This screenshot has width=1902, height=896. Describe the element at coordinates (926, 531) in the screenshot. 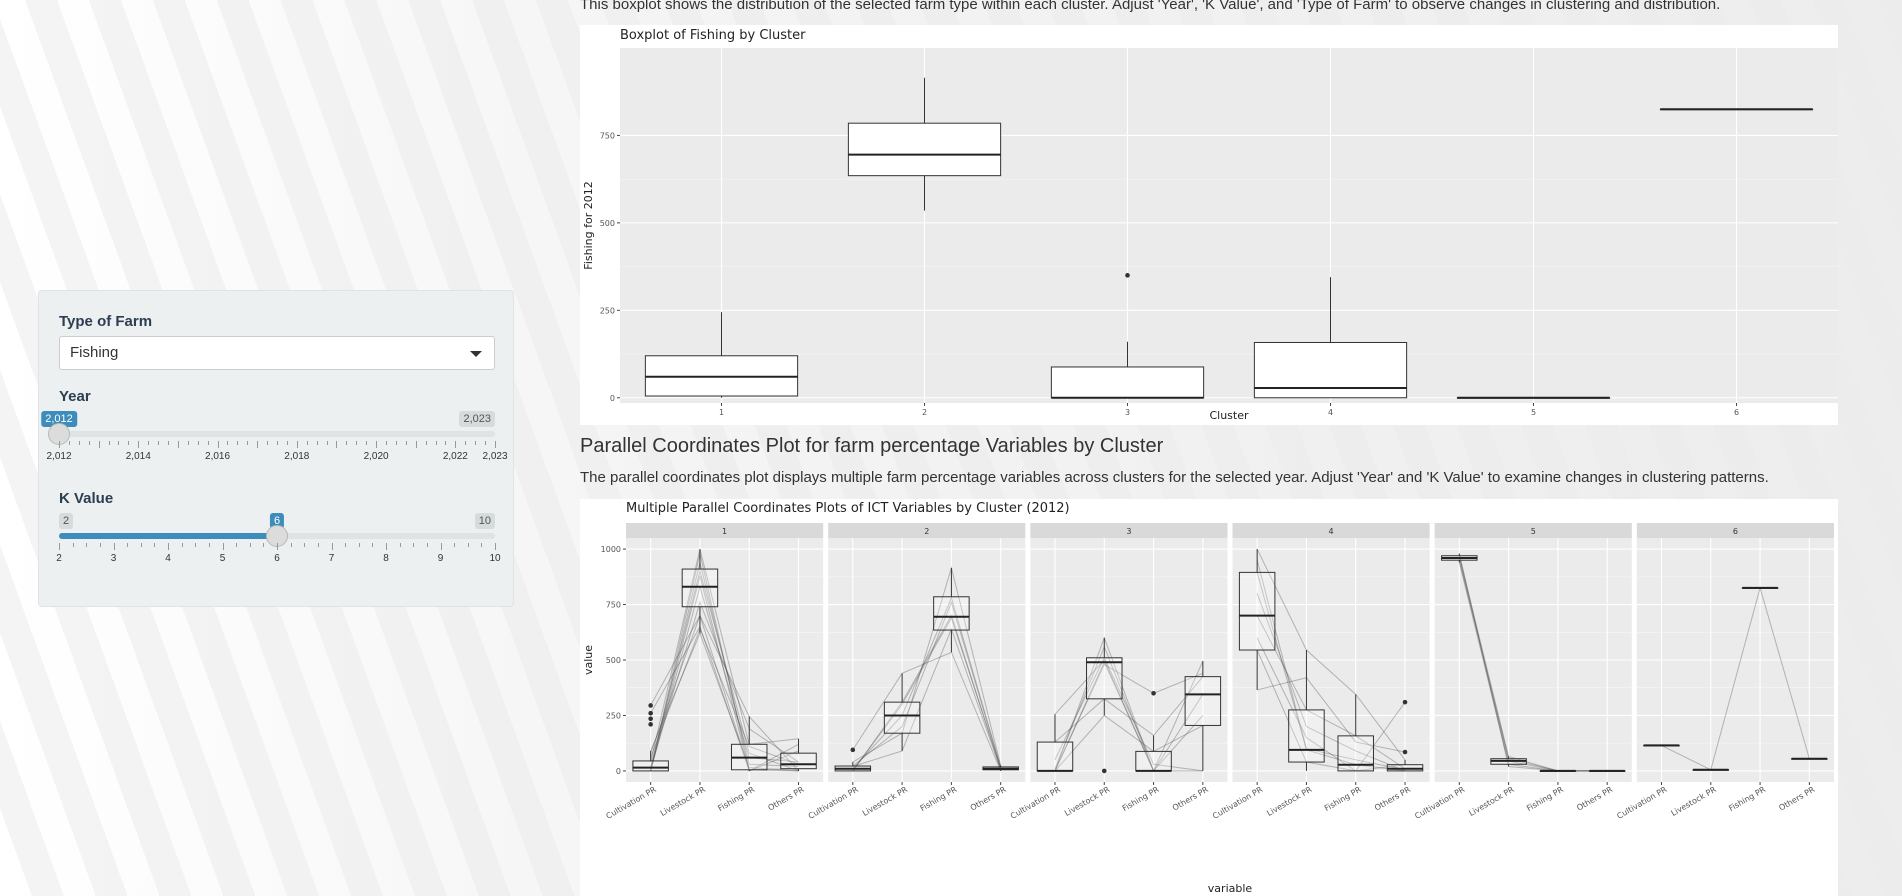

I see `facet-label: 2` at that location.